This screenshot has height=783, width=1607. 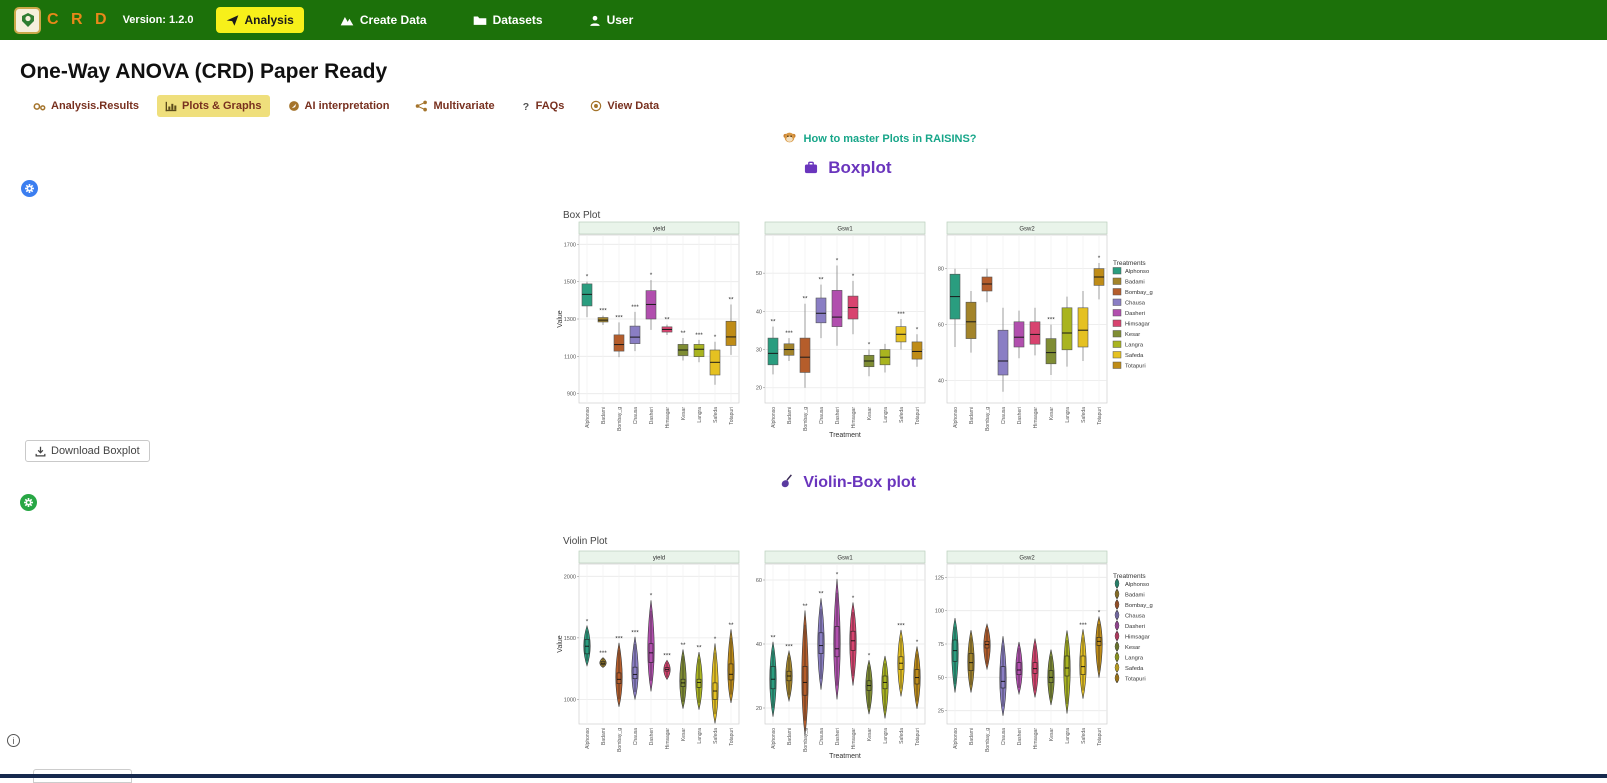 What do you see at coordinates (803, 776) in the screenshot?
I see `bottom-bar` at bounding box center [803, 776].